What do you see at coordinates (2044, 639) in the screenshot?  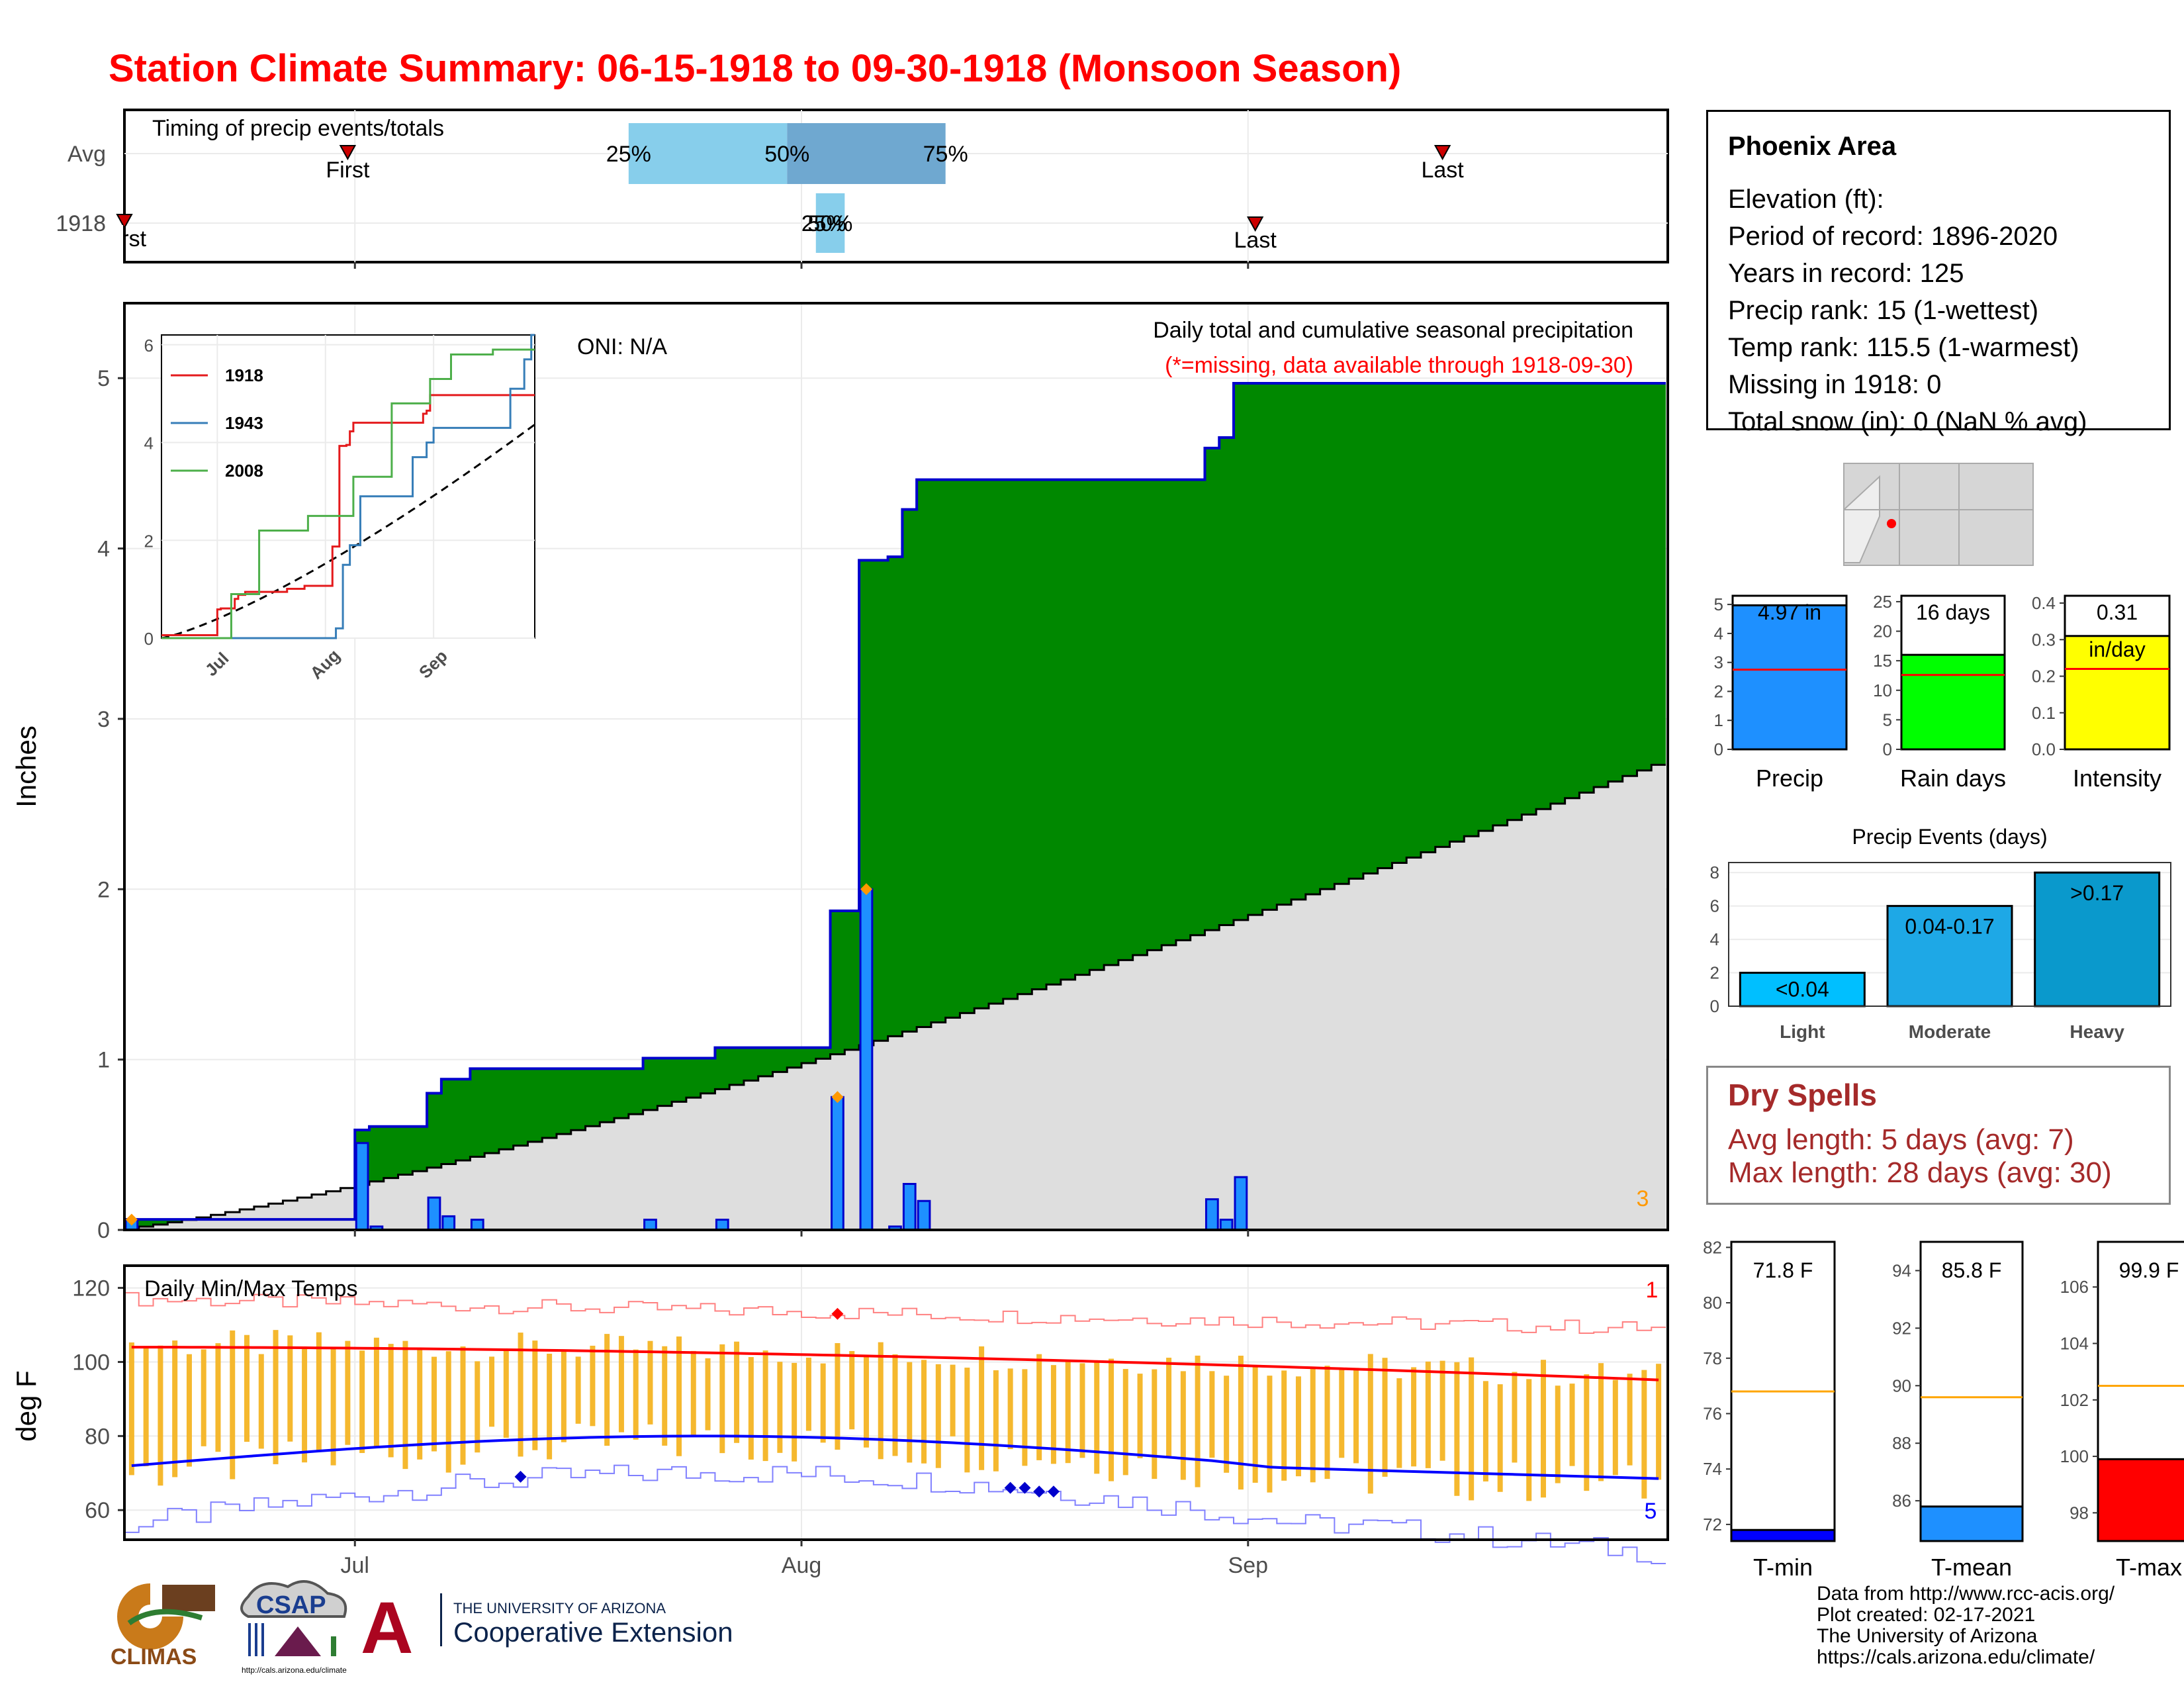 I see `mini-bar-tick-label: 0.3` at bounding box center [2044, 639].